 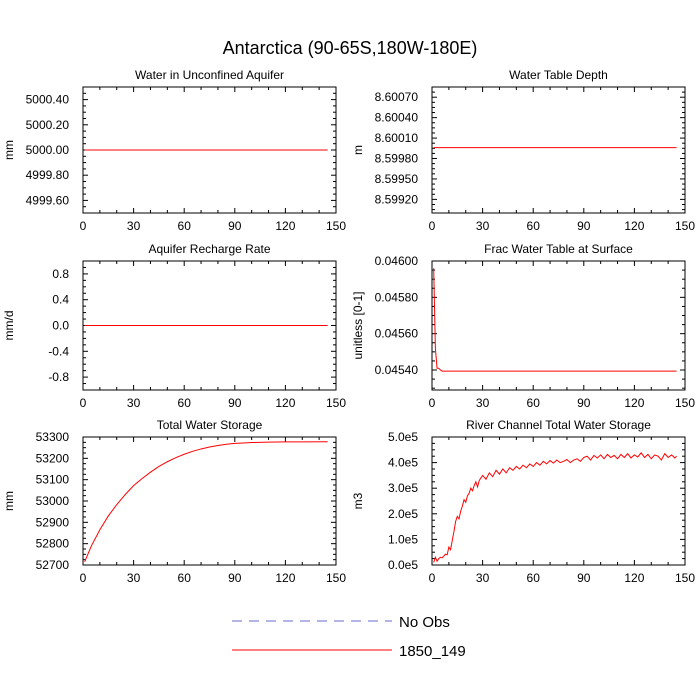 I want to click on y-tick-label: 52700, so click(x=53, y=565).